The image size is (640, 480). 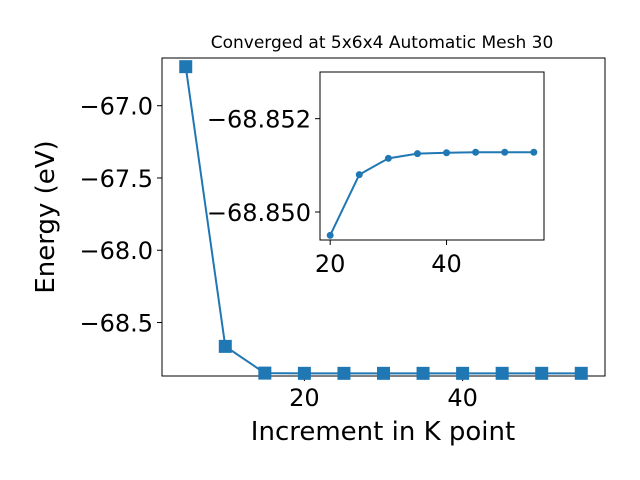 What do you see at coordinates (259, 120) in the screenshot?
I see `y-tick-label: −68.852` at bounding box center [259, 120].